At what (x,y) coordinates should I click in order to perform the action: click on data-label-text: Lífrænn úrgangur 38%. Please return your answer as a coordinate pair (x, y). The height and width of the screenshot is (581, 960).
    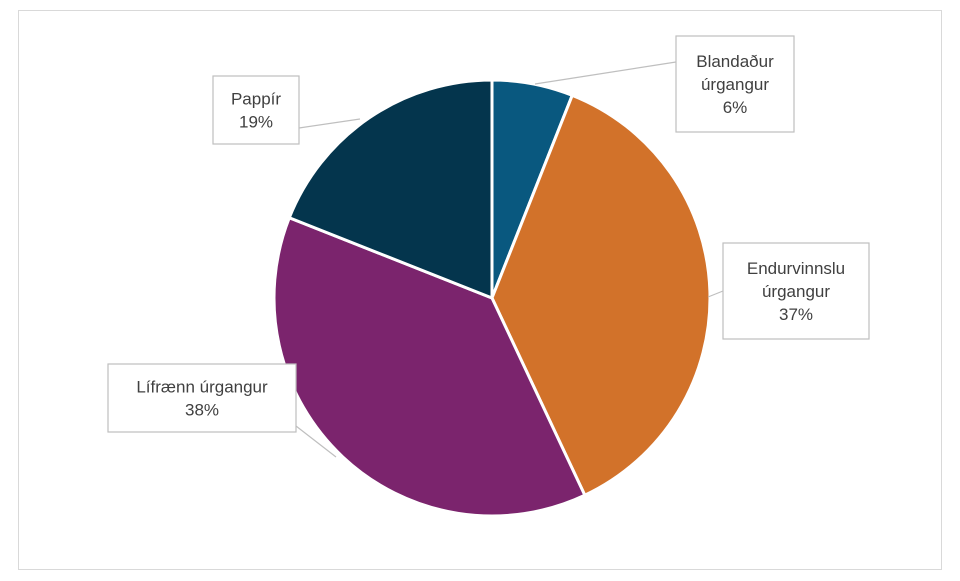
    Looking at the image, I should click on (202, 399).